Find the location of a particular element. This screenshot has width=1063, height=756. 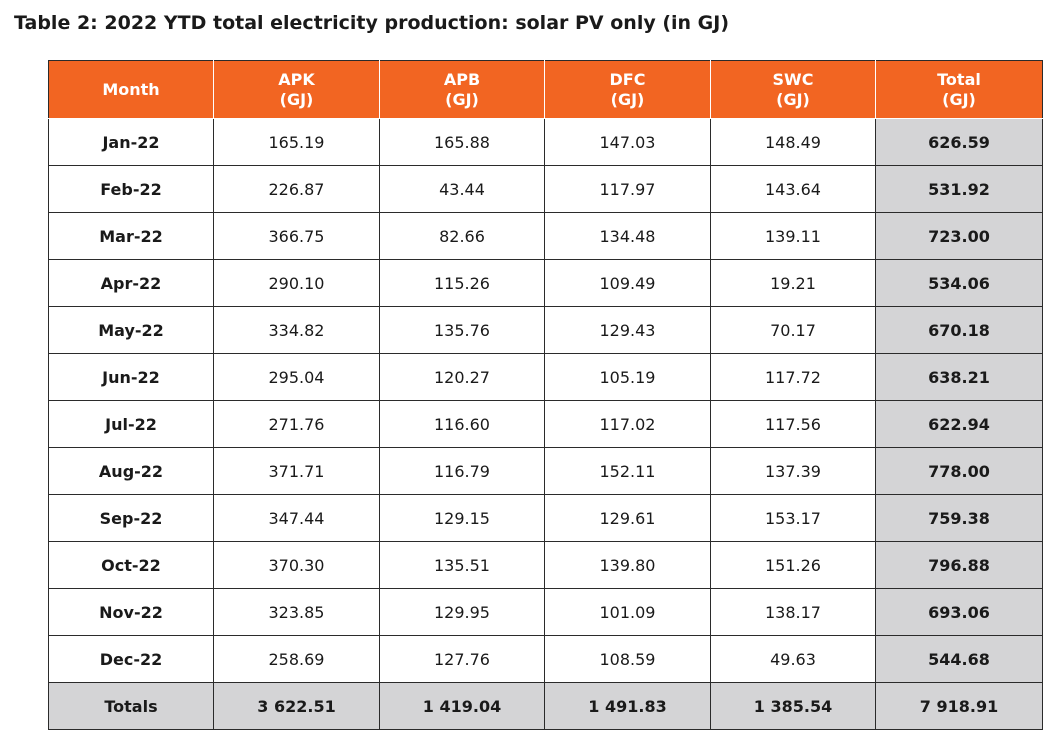

table-row: Feb-22 226.87 43.44 117.97 143.64 531.92 is located at coordinates (545, 189).